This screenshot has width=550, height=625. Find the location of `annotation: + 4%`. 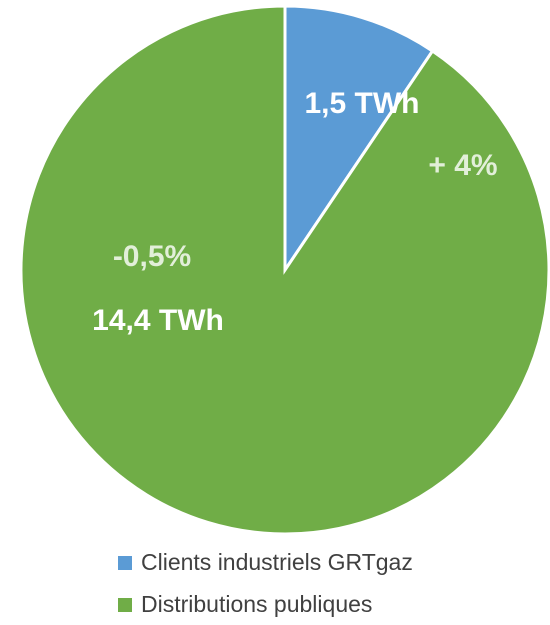

annotation: + 4% is located at coordinates (462, 165).